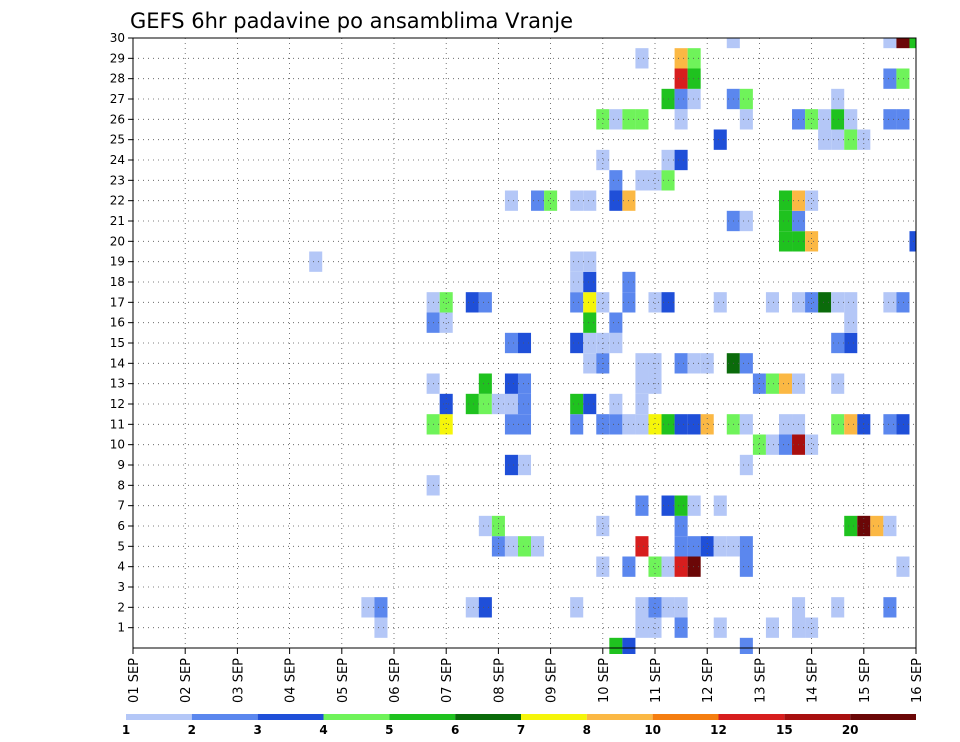 The image size is (960, 742). What do you see at coordinates (521, 730) in the screenshot?
I see `legend-label: 7` at bounding box center [521, 730].